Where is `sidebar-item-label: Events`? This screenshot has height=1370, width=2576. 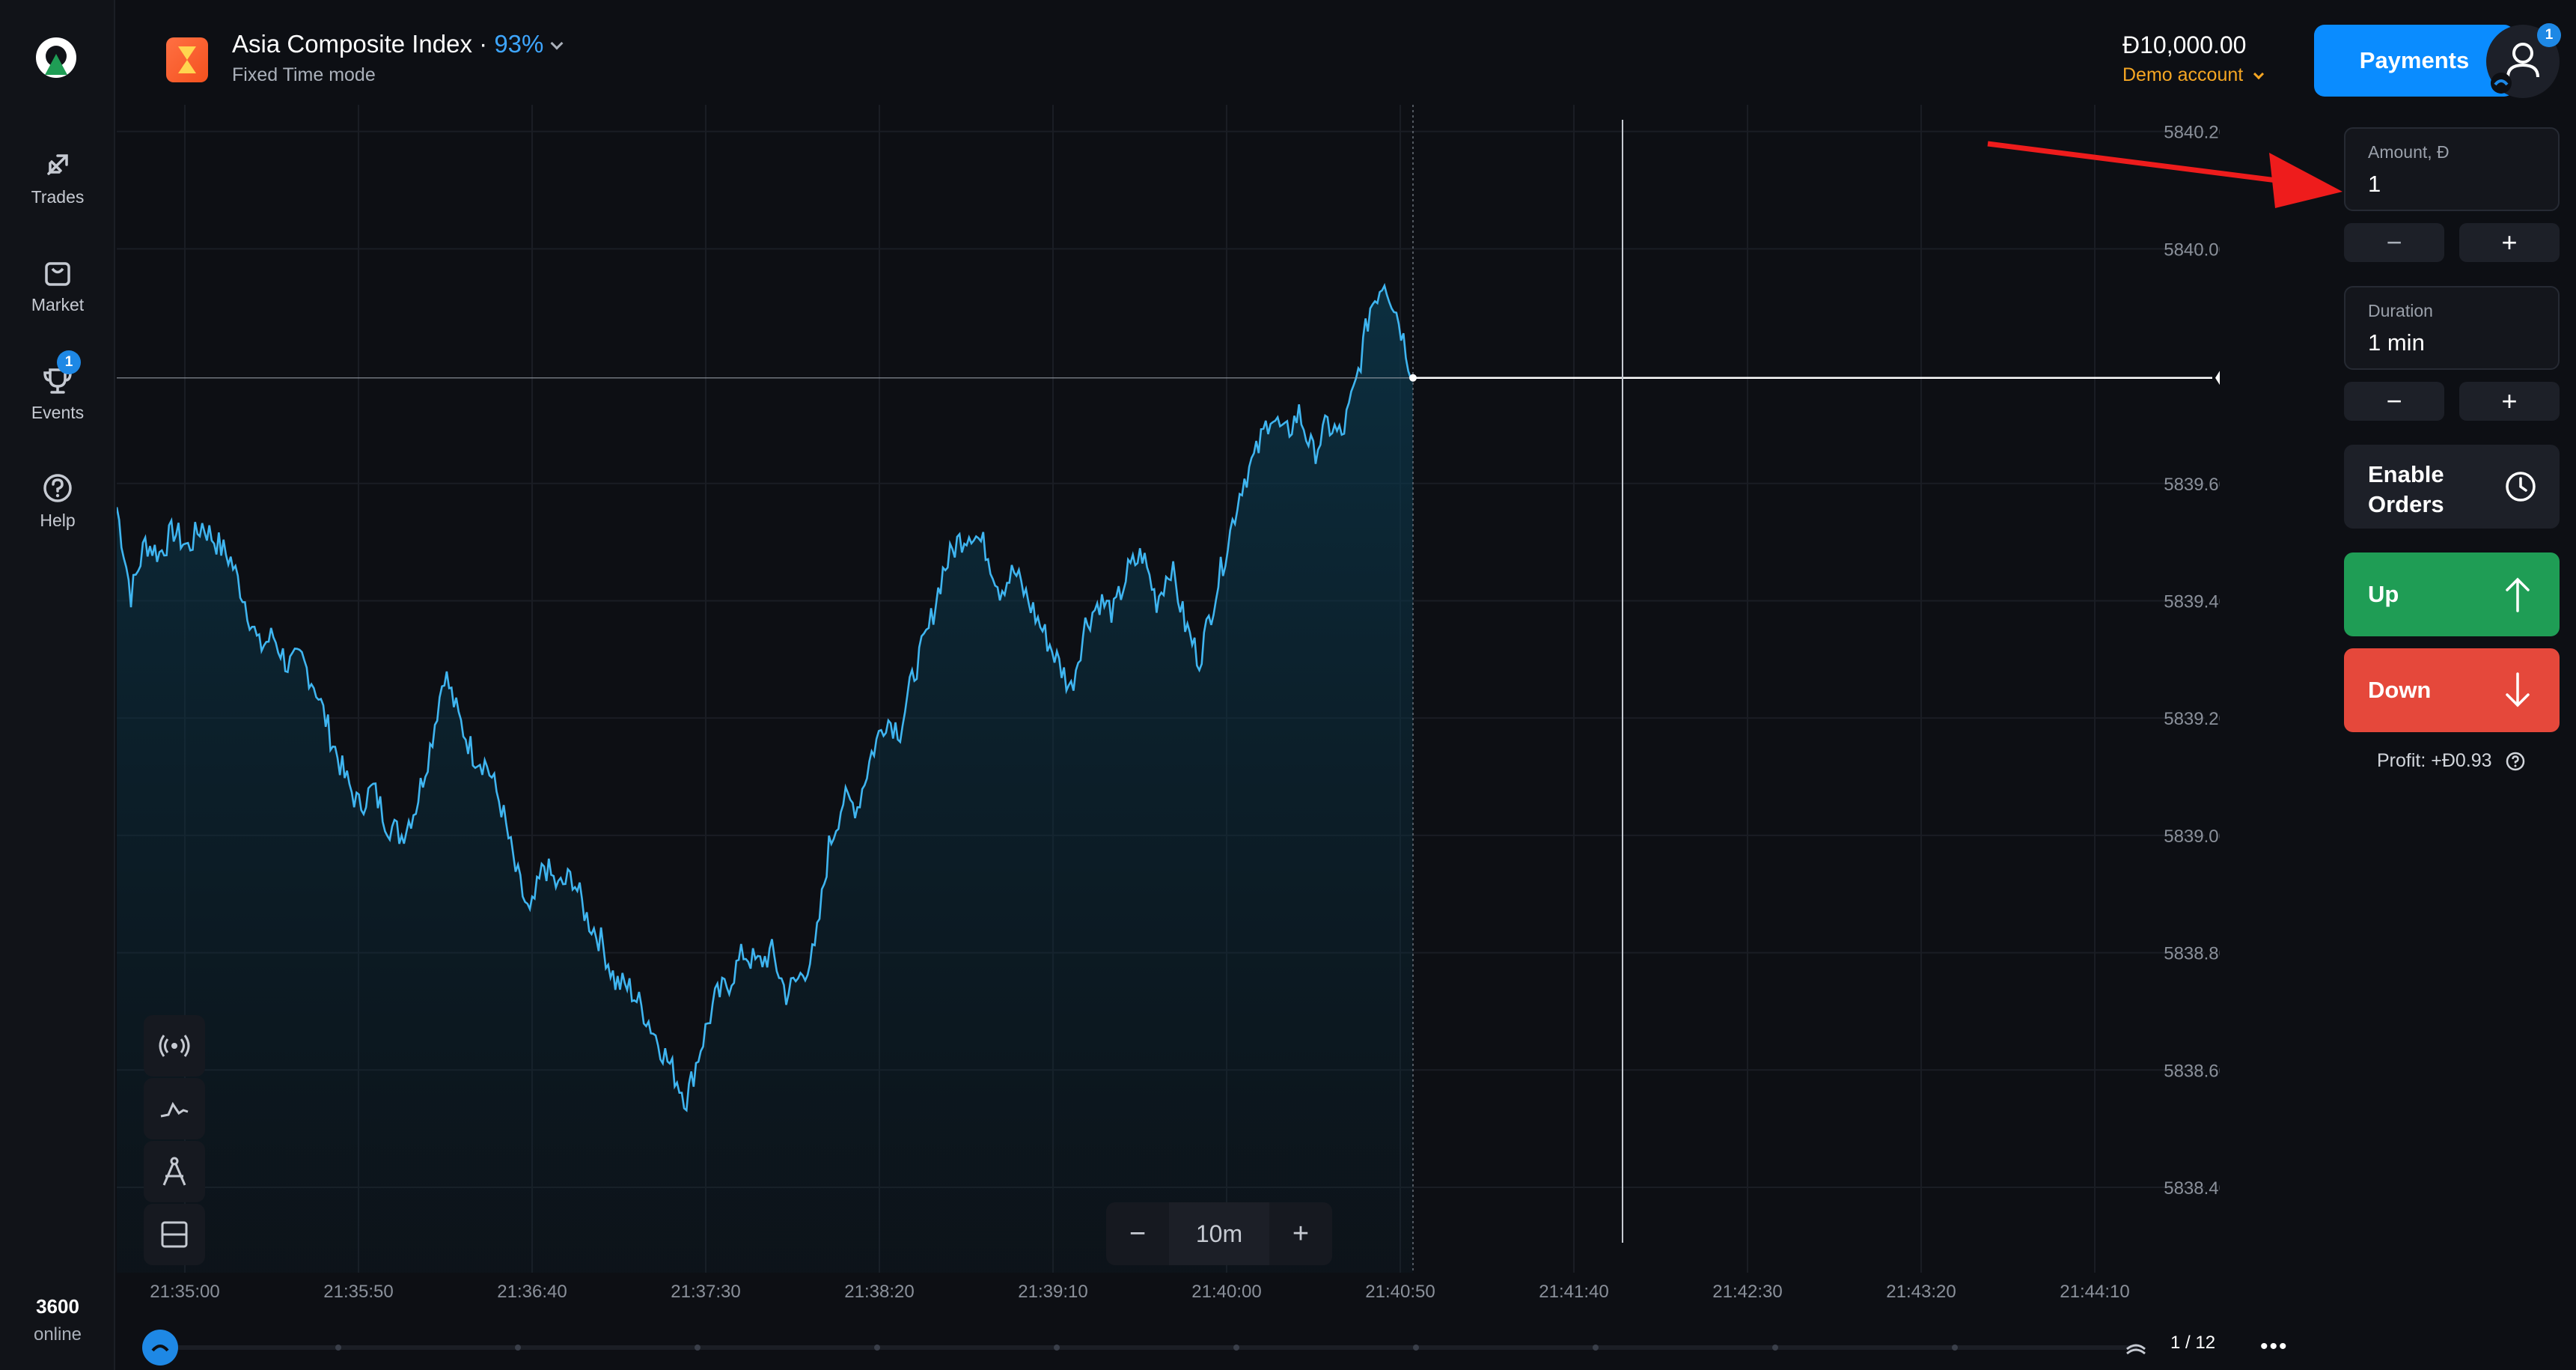
sidebar-item-label: Events is located at coordinates (58, 412).